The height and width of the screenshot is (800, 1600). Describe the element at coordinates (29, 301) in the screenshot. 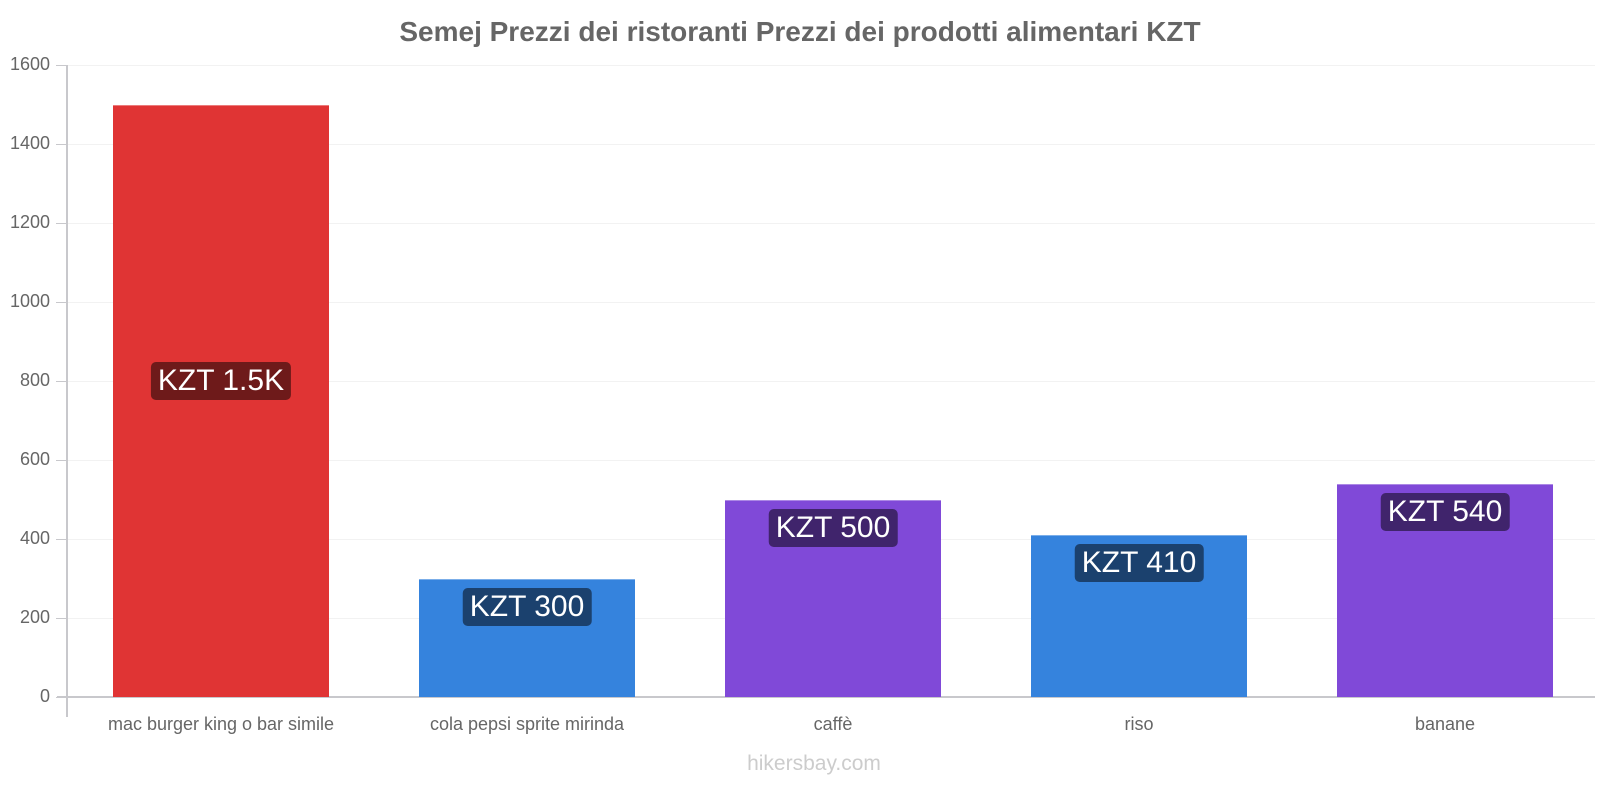

I see `y-tick-label: 1000` at that location.